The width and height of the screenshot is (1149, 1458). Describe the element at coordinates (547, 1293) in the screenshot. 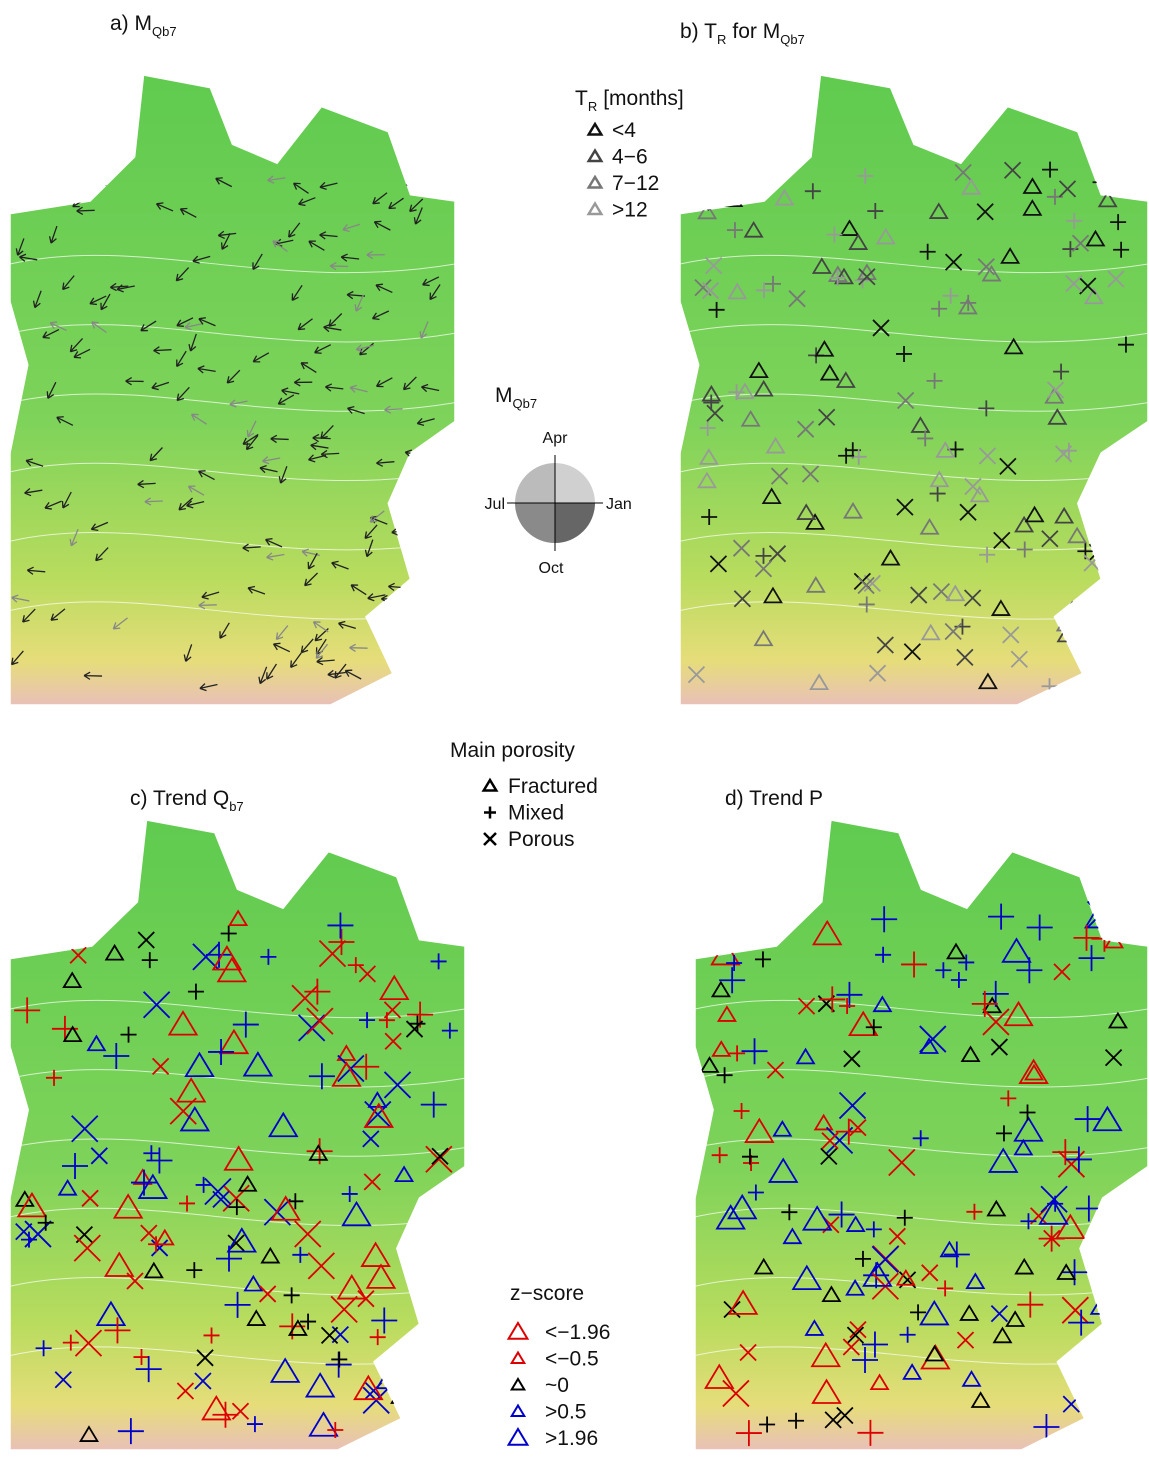

I see `legend-title: z−score` at that location.